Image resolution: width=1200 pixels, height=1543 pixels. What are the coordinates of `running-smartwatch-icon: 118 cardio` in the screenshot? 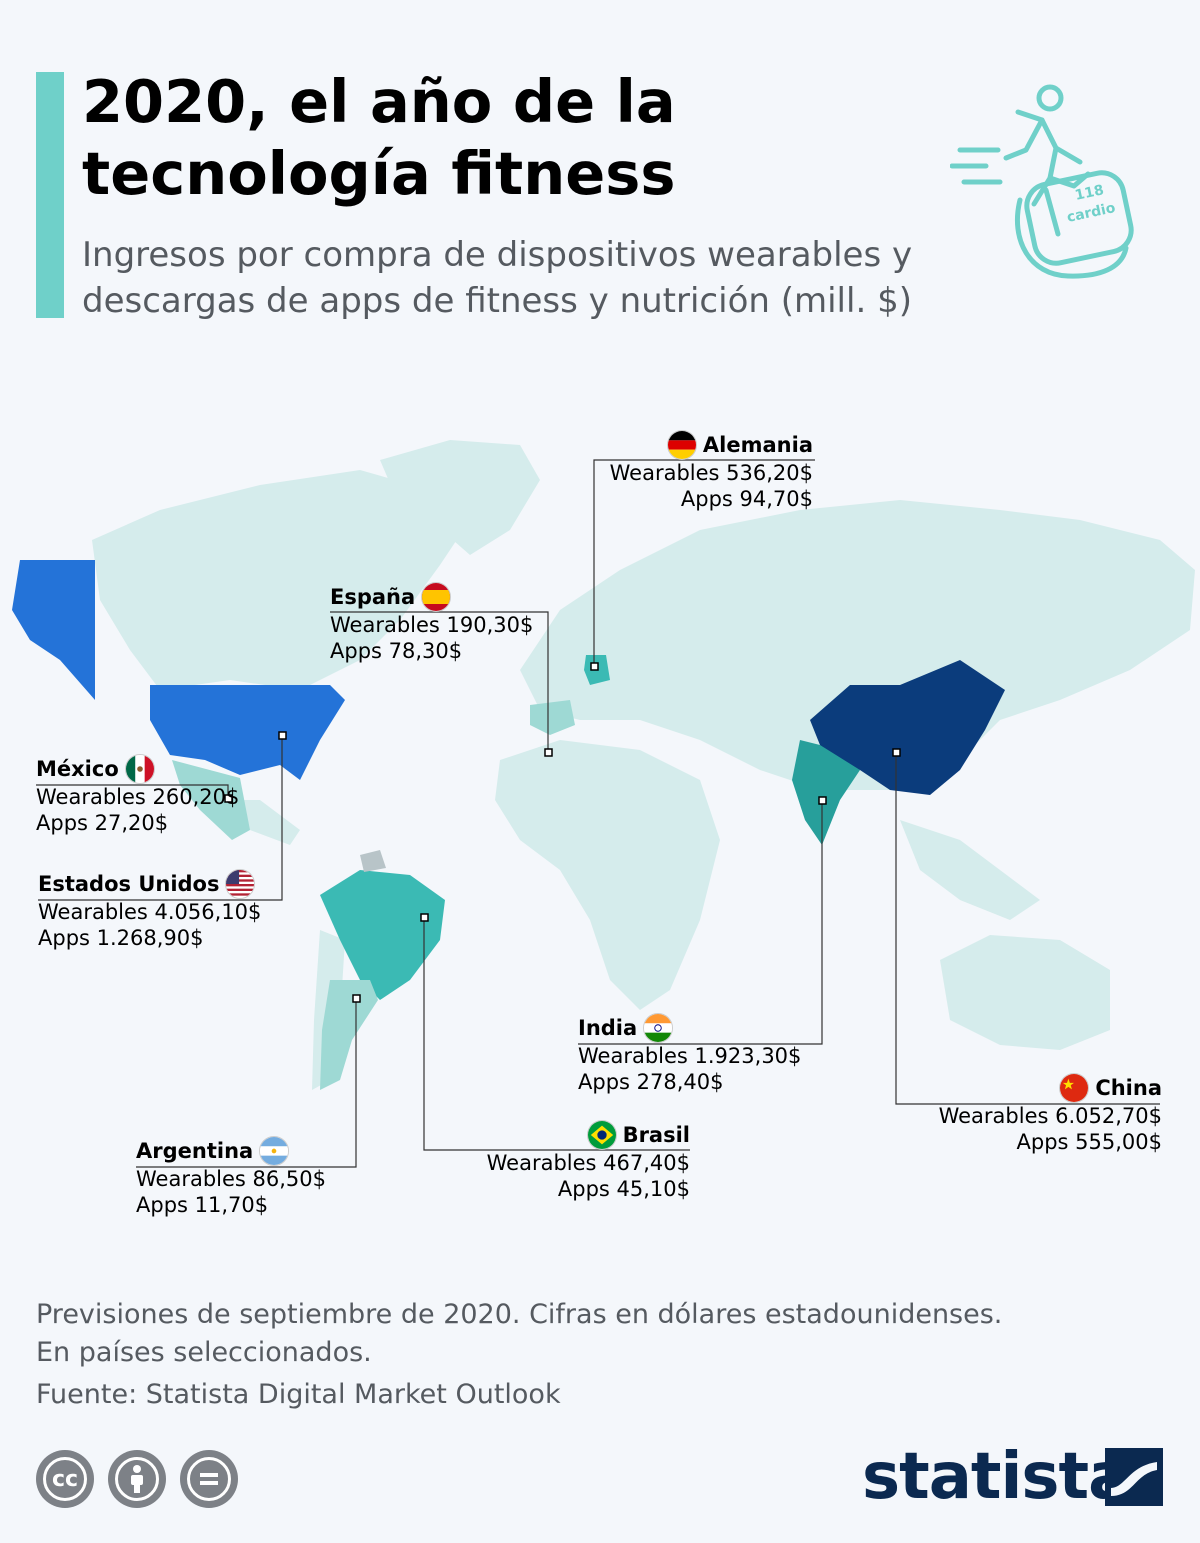 It's located at (1042, 181).